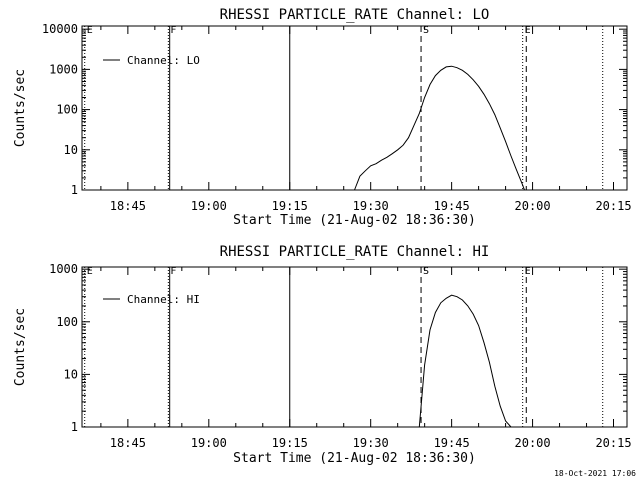 This screenshot has height=480, width=640. What do you see at coordinates (163, 299) in the screenshot?
I see `legend-label: Channel: HI` at bounding box center [163, 299].